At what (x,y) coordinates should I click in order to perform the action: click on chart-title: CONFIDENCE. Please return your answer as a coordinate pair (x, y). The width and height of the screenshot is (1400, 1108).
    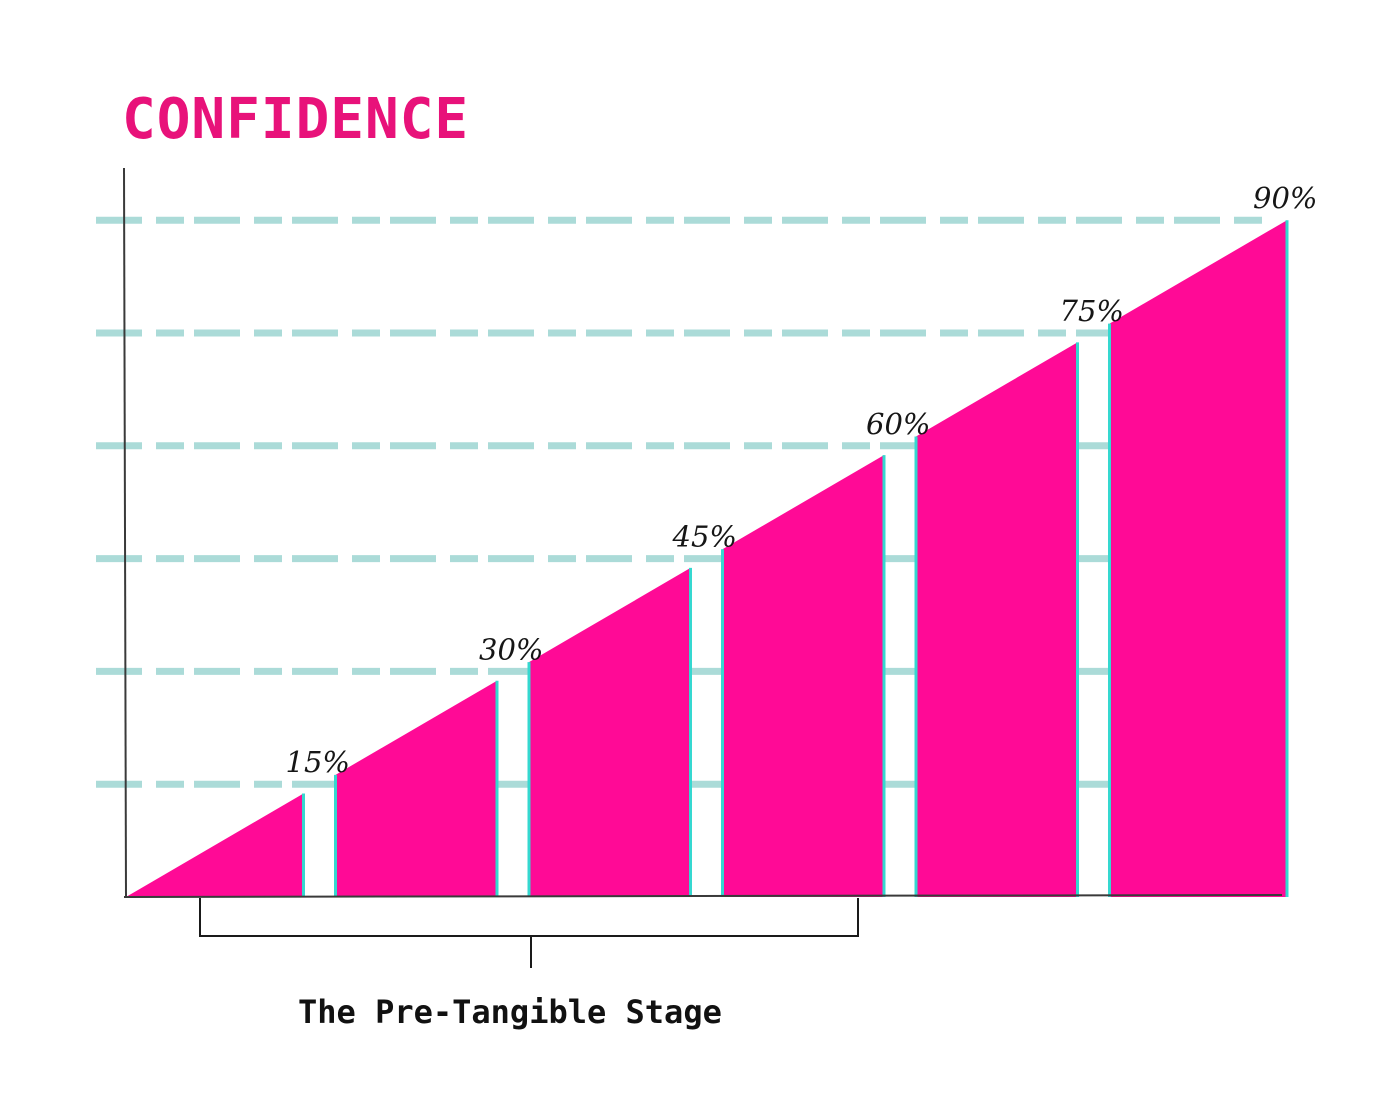
    Looking at the image, I should click on (296, 119).